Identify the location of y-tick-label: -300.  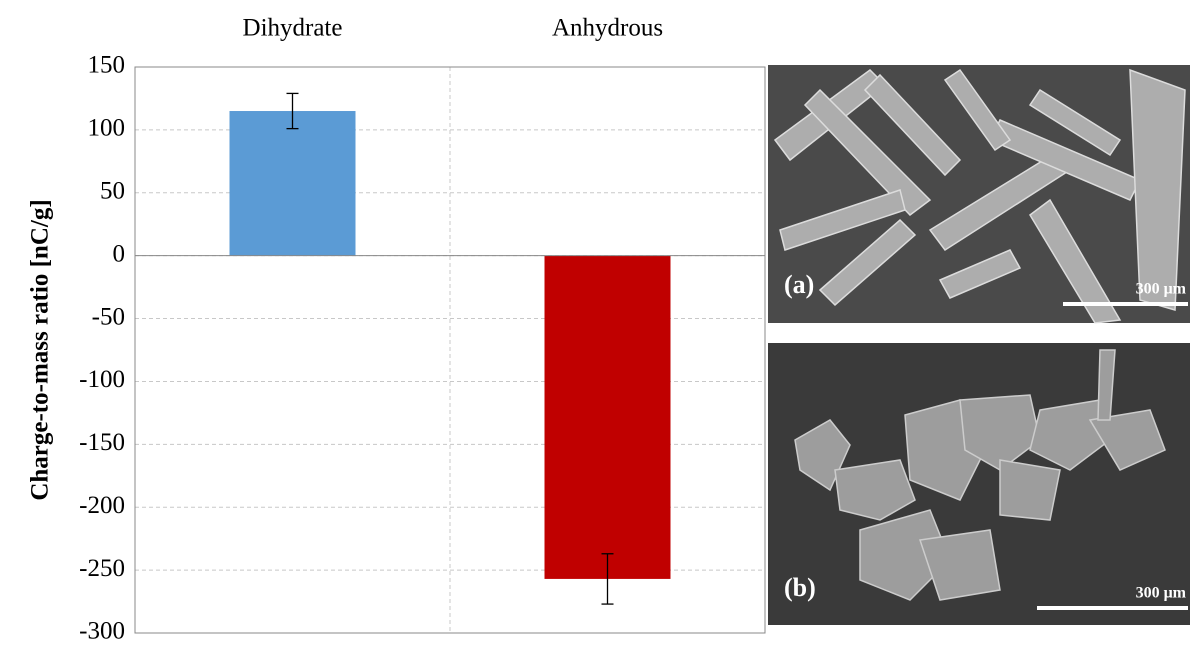
(102, 631).